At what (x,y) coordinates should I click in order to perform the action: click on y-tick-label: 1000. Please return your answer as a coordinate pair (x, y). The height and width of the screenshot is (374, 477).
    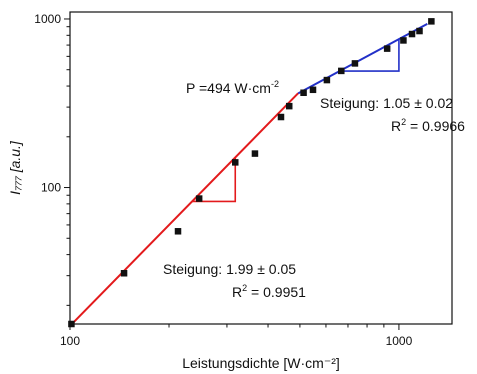
    Looking at the image, I should click on (47, 19).